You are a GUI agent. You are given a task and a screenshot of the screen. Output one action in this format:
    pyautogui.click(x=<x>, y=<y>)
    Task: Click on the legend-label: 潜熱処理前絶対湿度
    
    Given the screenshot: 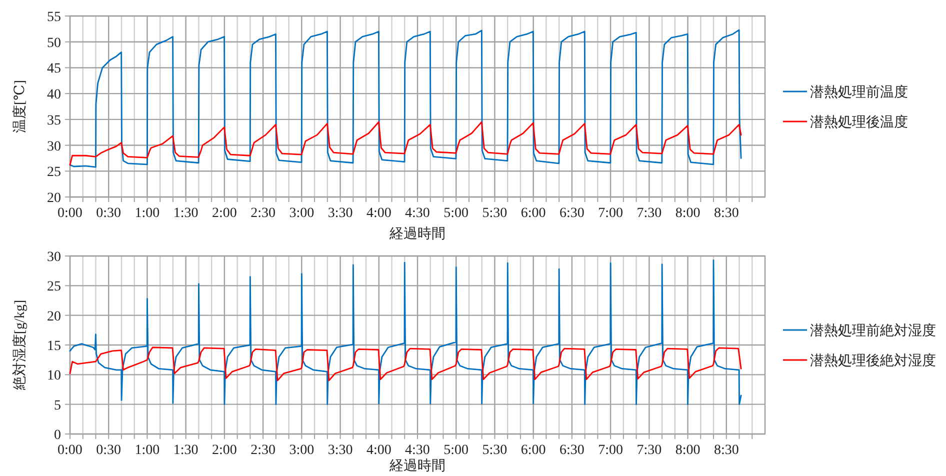 What is the action you would take?
    pyautogui.click(x=873, y=331)
    